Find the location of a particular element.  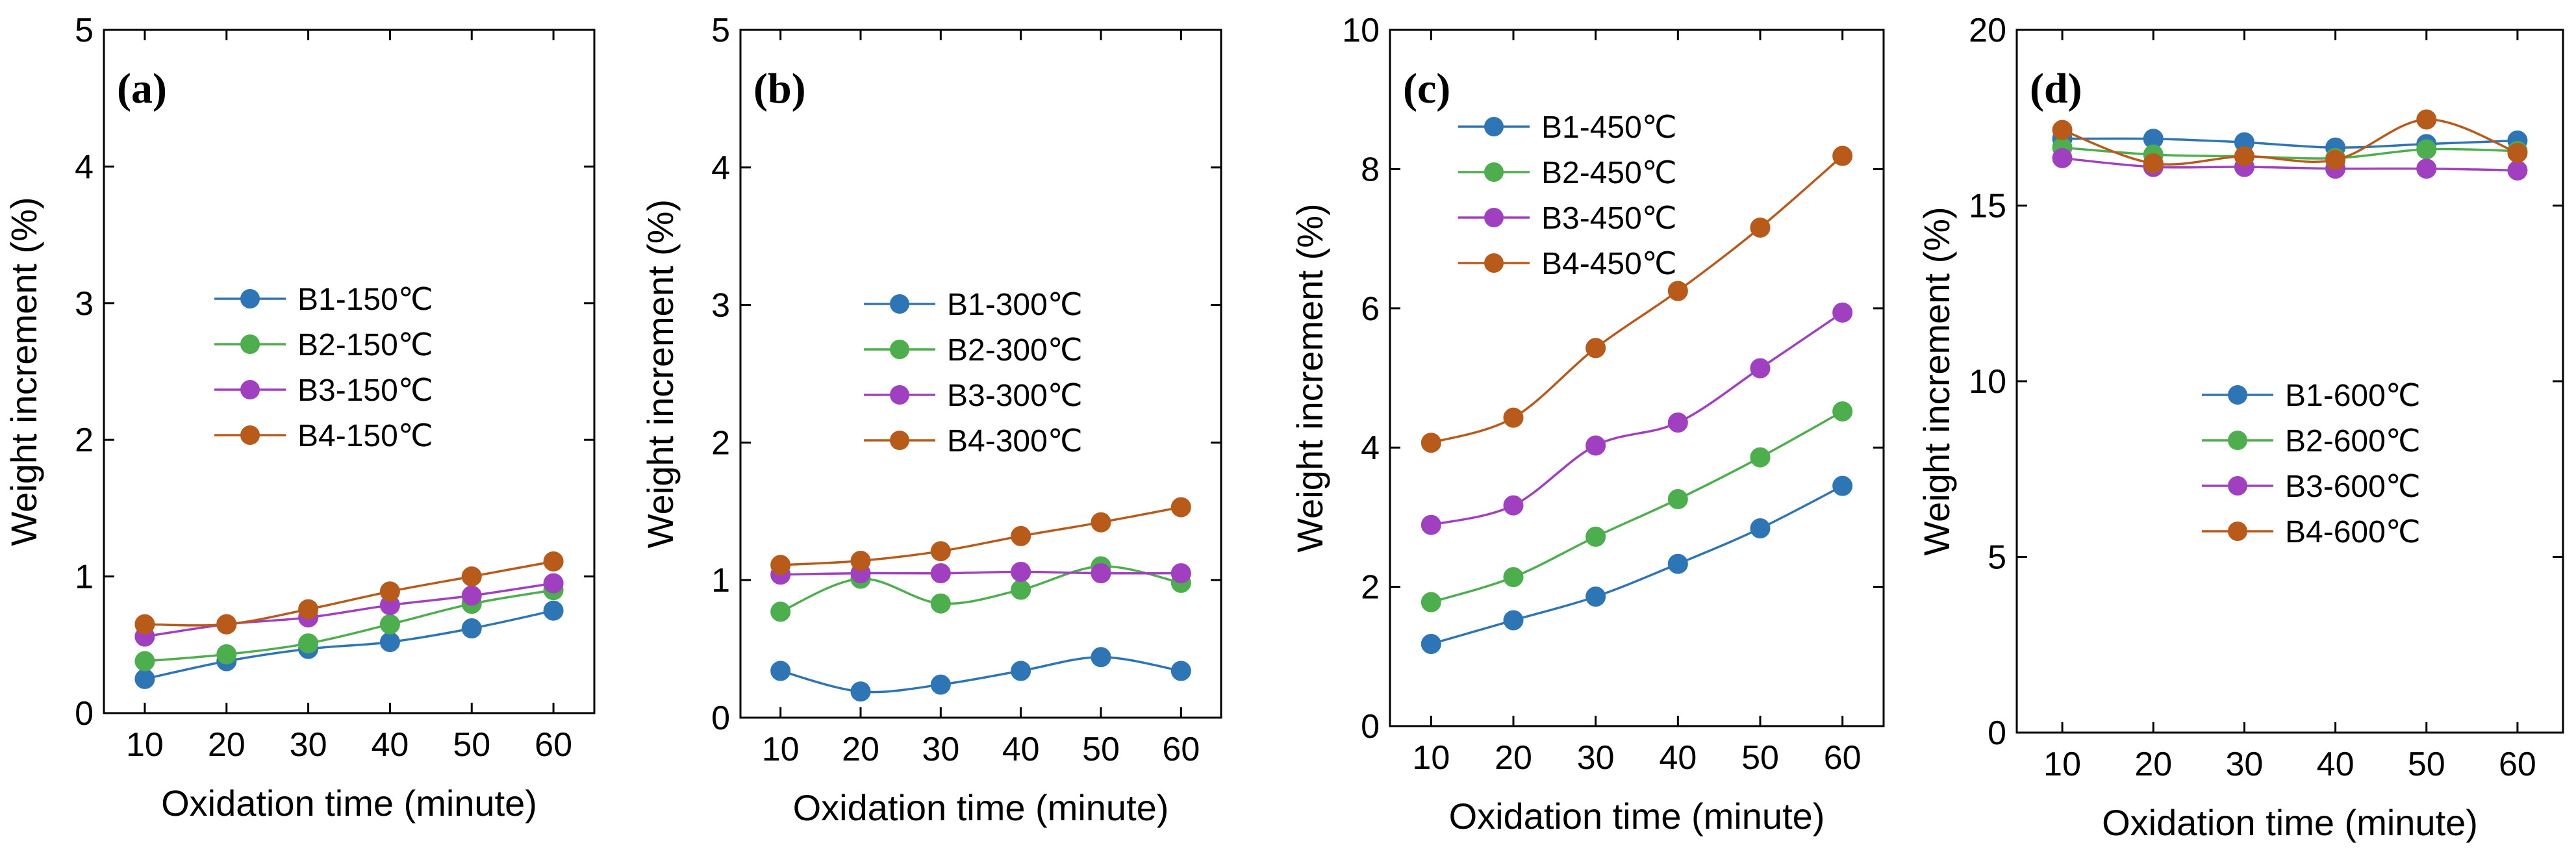

legend: B1-150℃ B2-150℃ B3-150℃ B4-150℃ is located at coordinates (323, 368).